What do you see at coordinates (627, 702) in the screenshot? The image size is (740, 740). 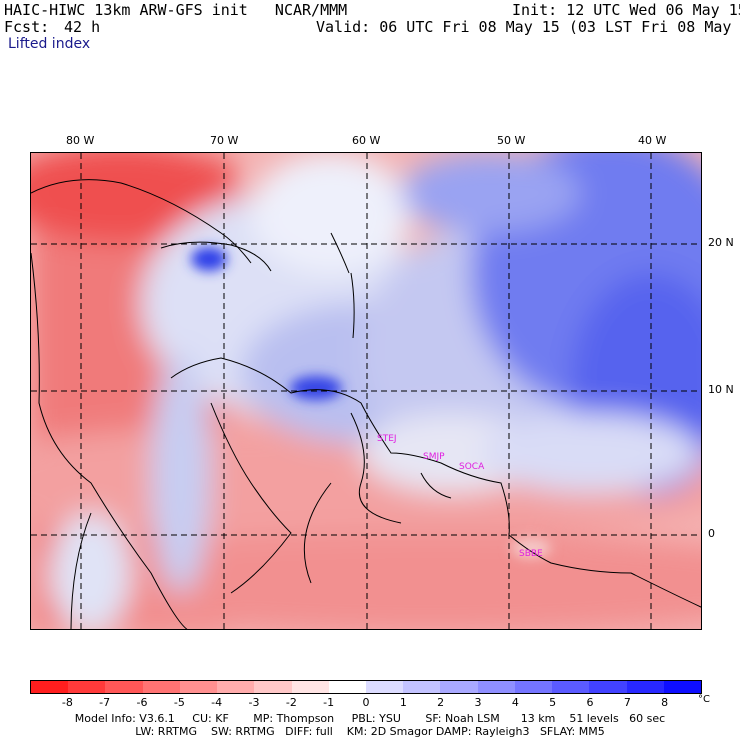 I see `legend-tick-label: 7` at bounding box center [627, 702].